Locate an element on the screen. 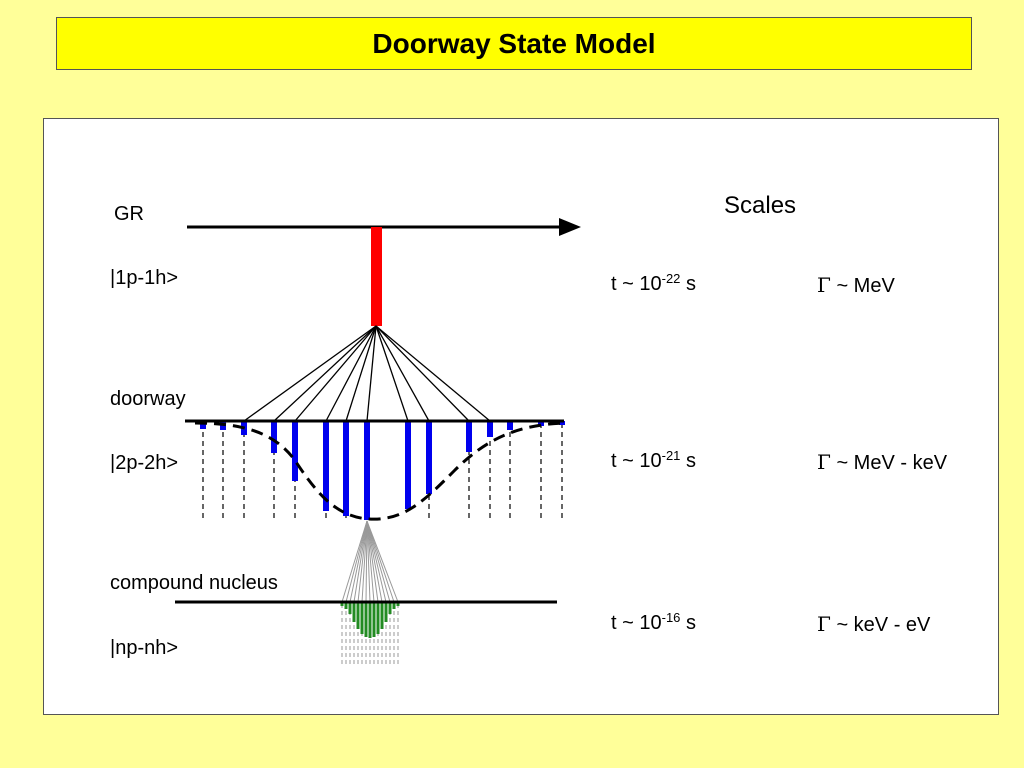  slide-title: Doorway State Model is located at coordinates (514, 43).